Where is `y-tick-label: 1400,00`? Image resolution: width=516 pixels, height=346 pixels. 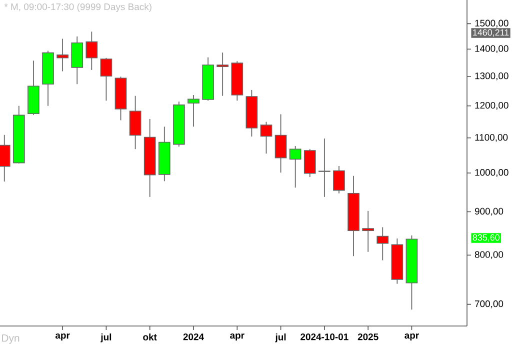 y-tick-label: 1400,00 is located at coordinates (491, 49).